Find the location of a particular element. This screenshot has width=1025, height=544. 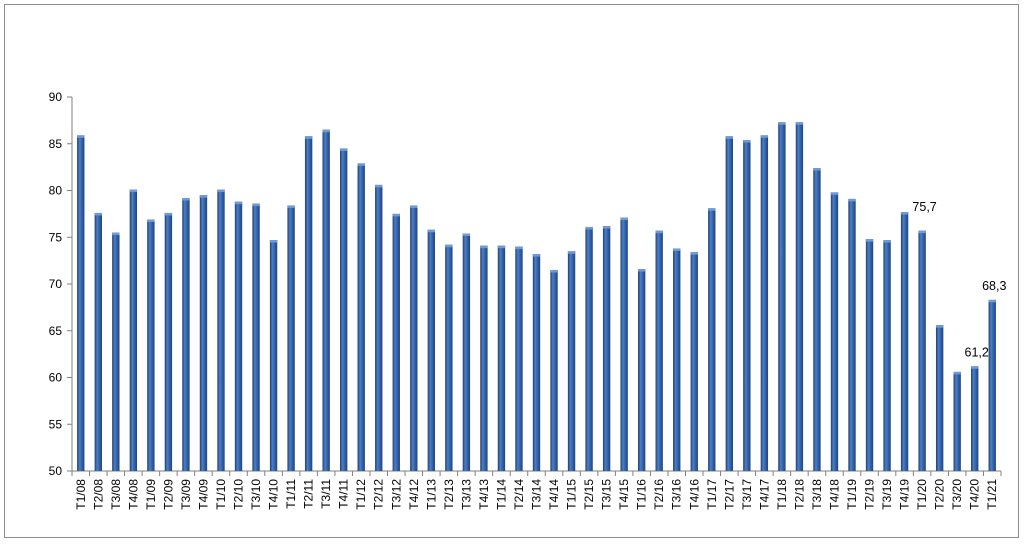

x-tick-label: T4/12 is located at coordinates (414, 494).